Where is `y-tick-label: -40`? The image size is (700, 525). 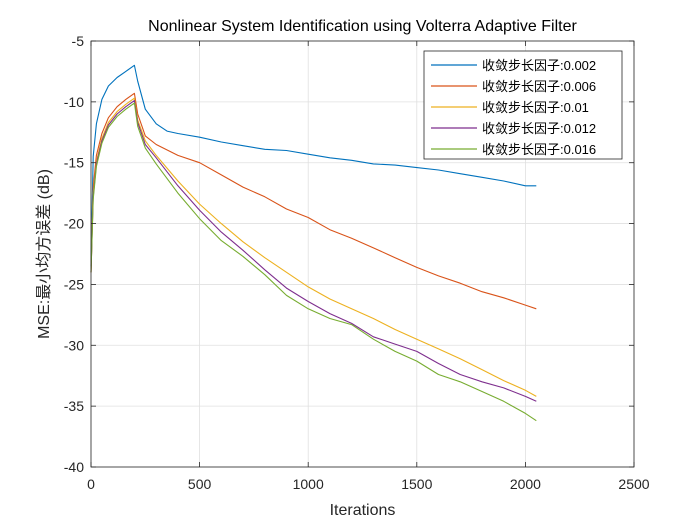 y-tick-label: -40 is located at coordinates (74, 467).